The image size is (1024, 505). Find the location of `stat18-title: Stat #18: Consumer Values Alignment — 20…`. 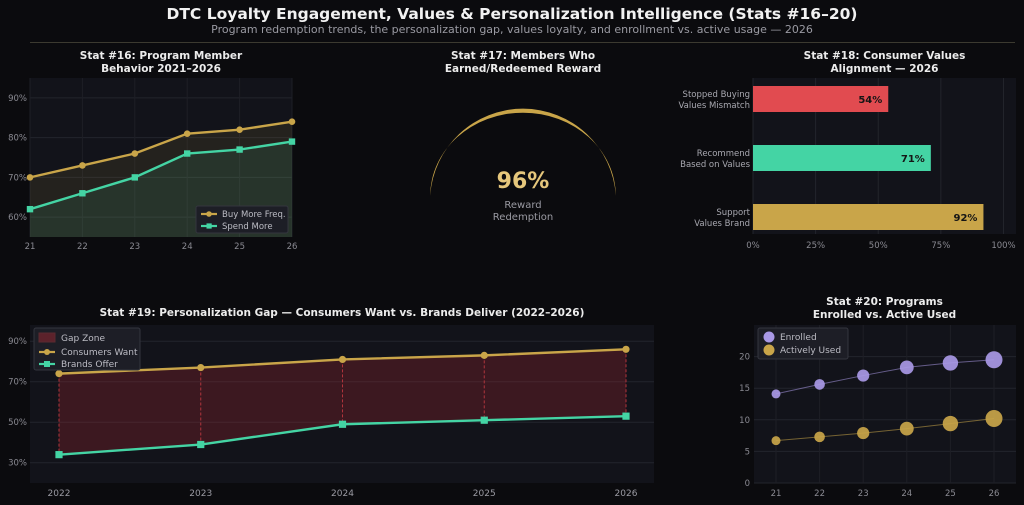

stat18-title: Stat #18: Consumer Values Alignment — 20… is located at coordinates (884, 62).